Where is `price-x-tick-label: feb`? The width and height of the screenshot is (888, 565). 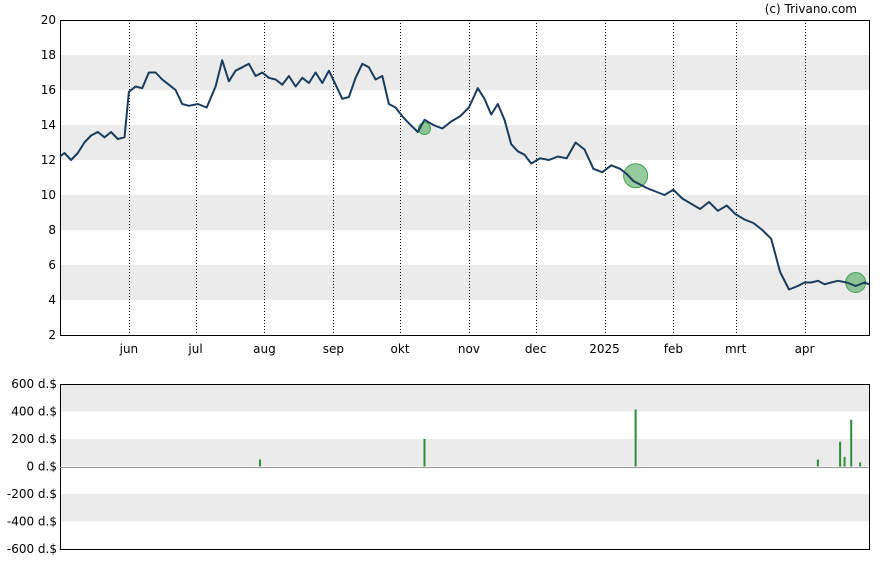 price-x-tick-label: feb is located at coordinates (673, 349).